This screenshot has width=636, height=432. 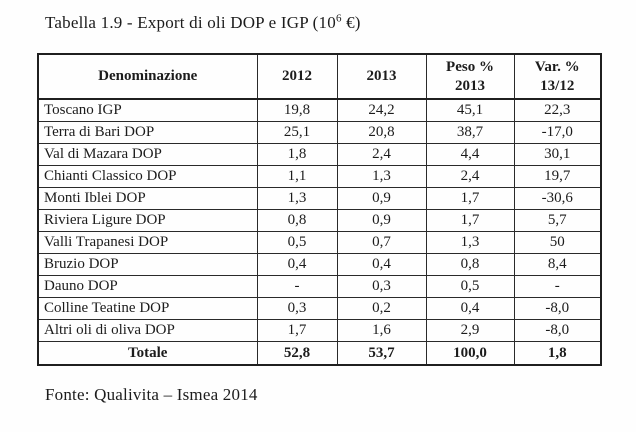 What do you see at coordinates (297, 286) in the screenshot?
I see `cell-2012: -` at bounding box center [297, 286].